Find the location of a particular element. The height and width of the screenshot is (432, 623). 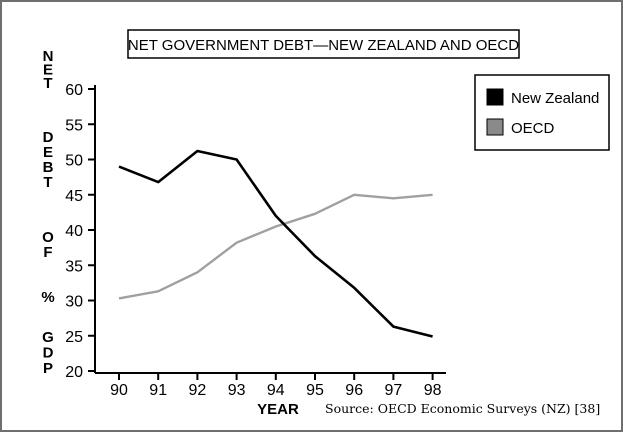

x-tick-label: 98 is located at coordinates (433, 390).